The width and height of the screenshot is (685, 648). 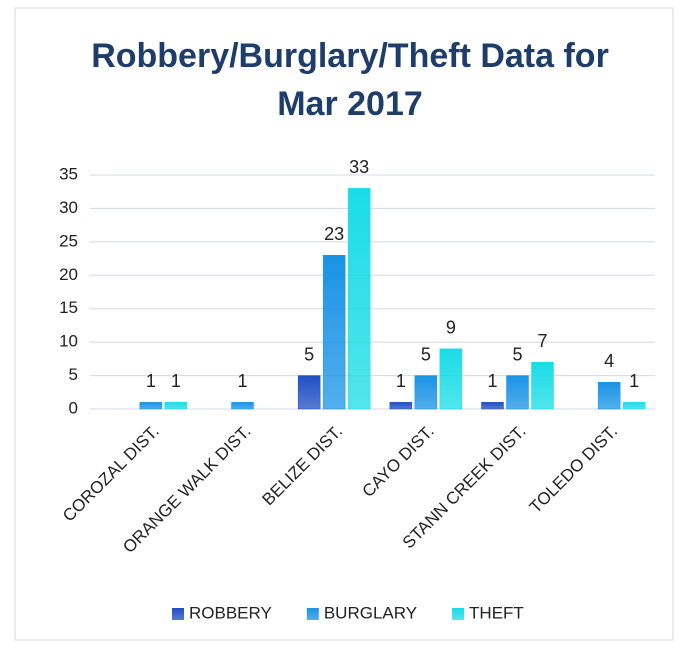 I want to click on x-tick-label: TOLEDO DIST., so click(x=573, y=469).